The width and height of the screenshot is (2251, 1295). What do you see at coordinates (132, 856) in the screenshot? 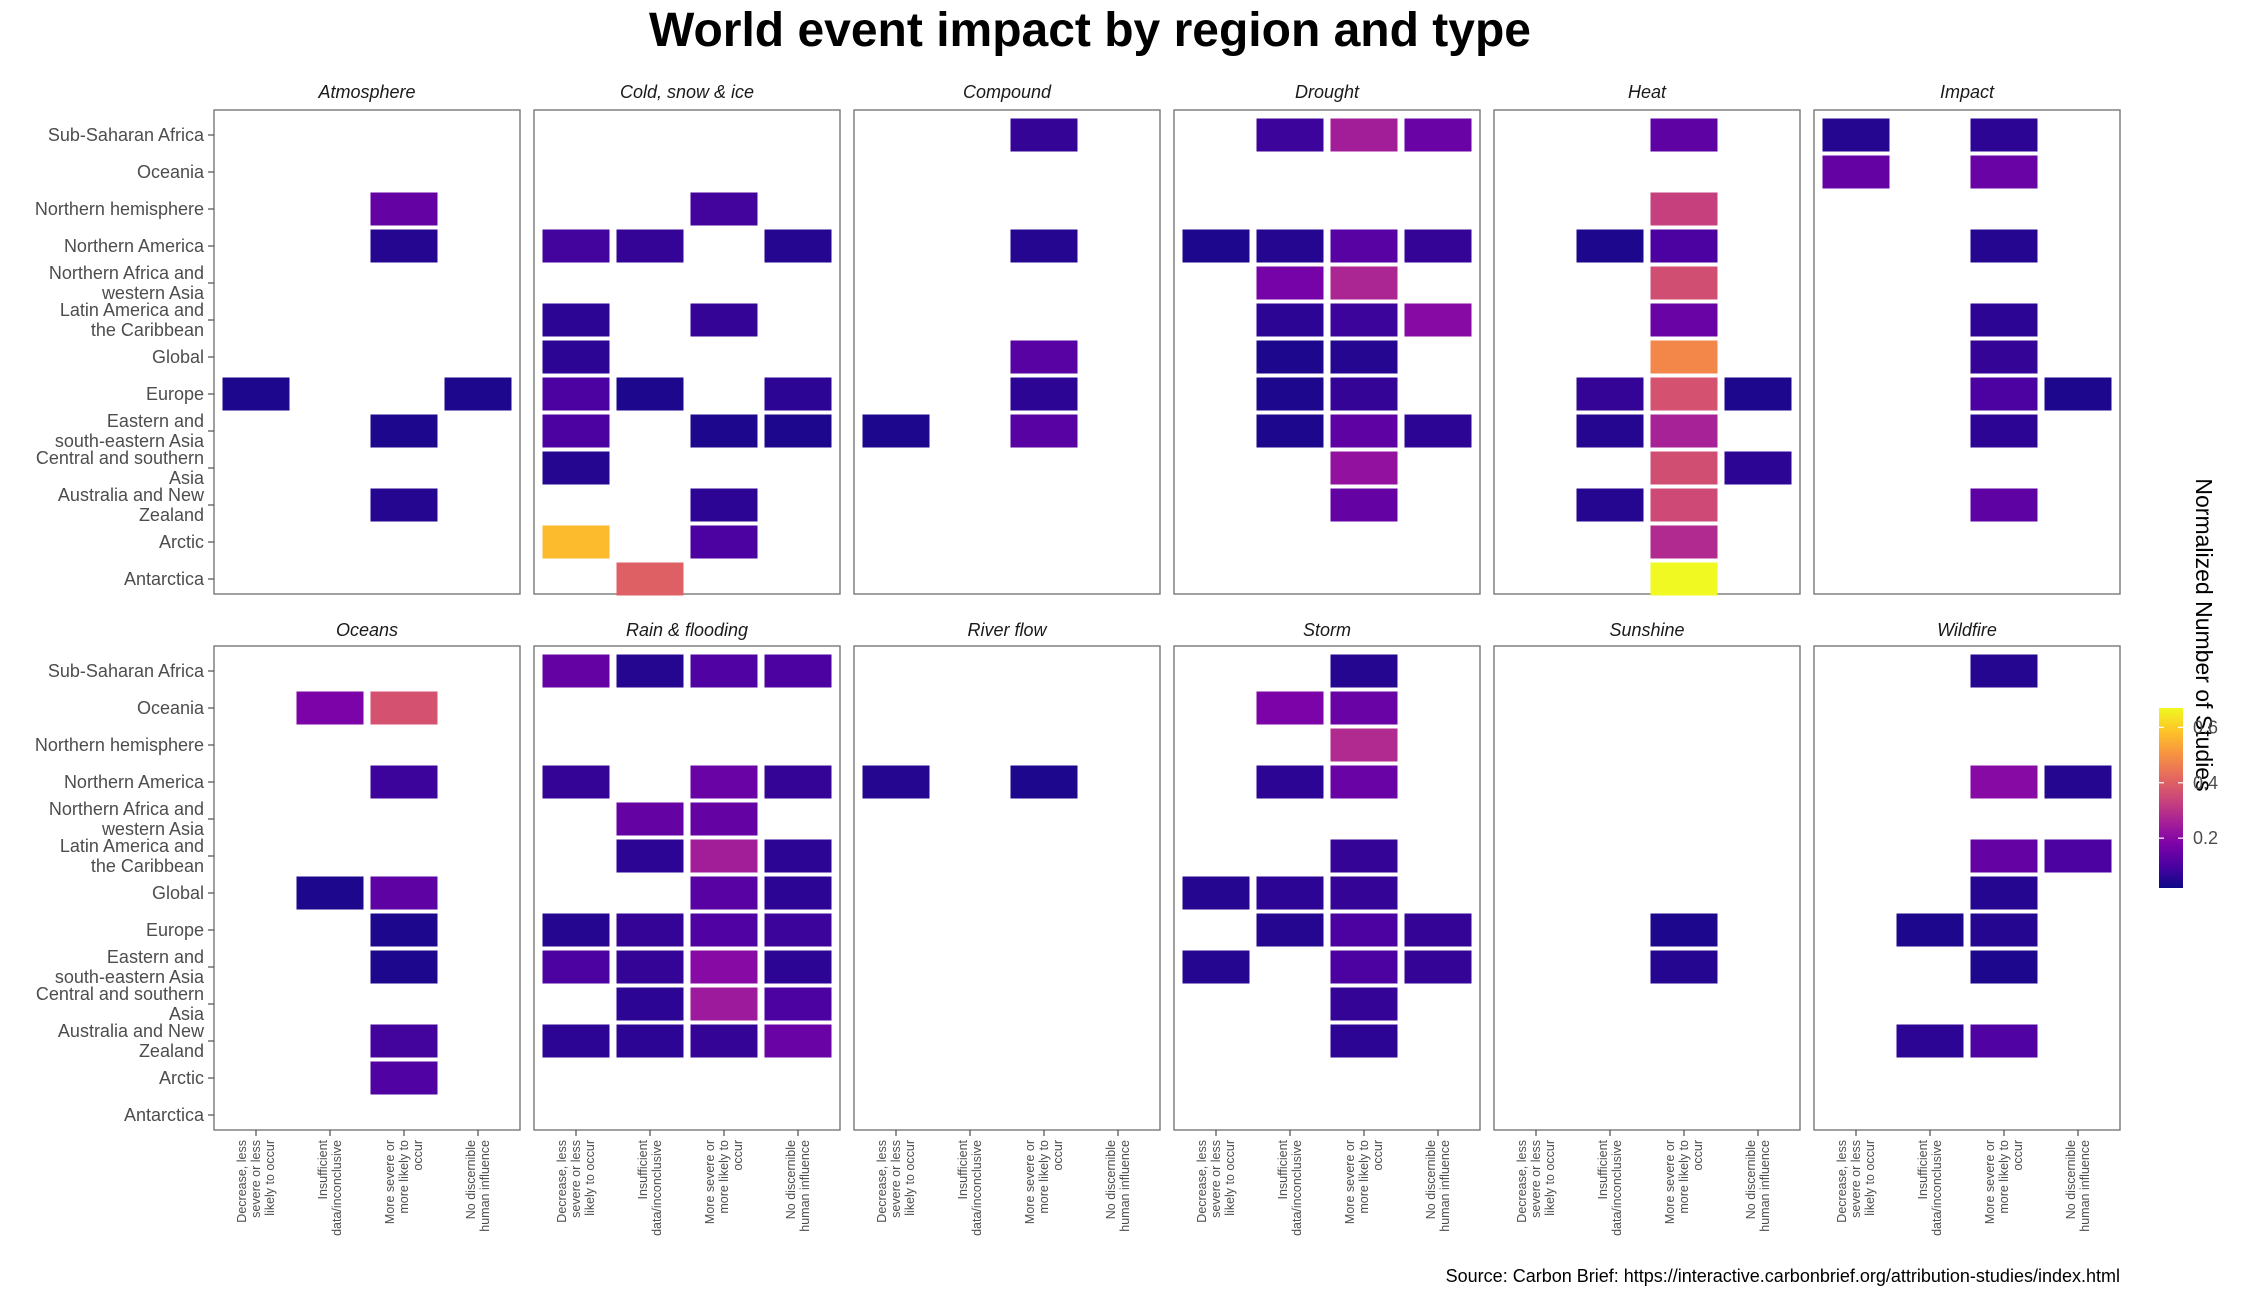
I see `y-tick-label: Latin America and the Caribbean` at bounding box center [132, 856].